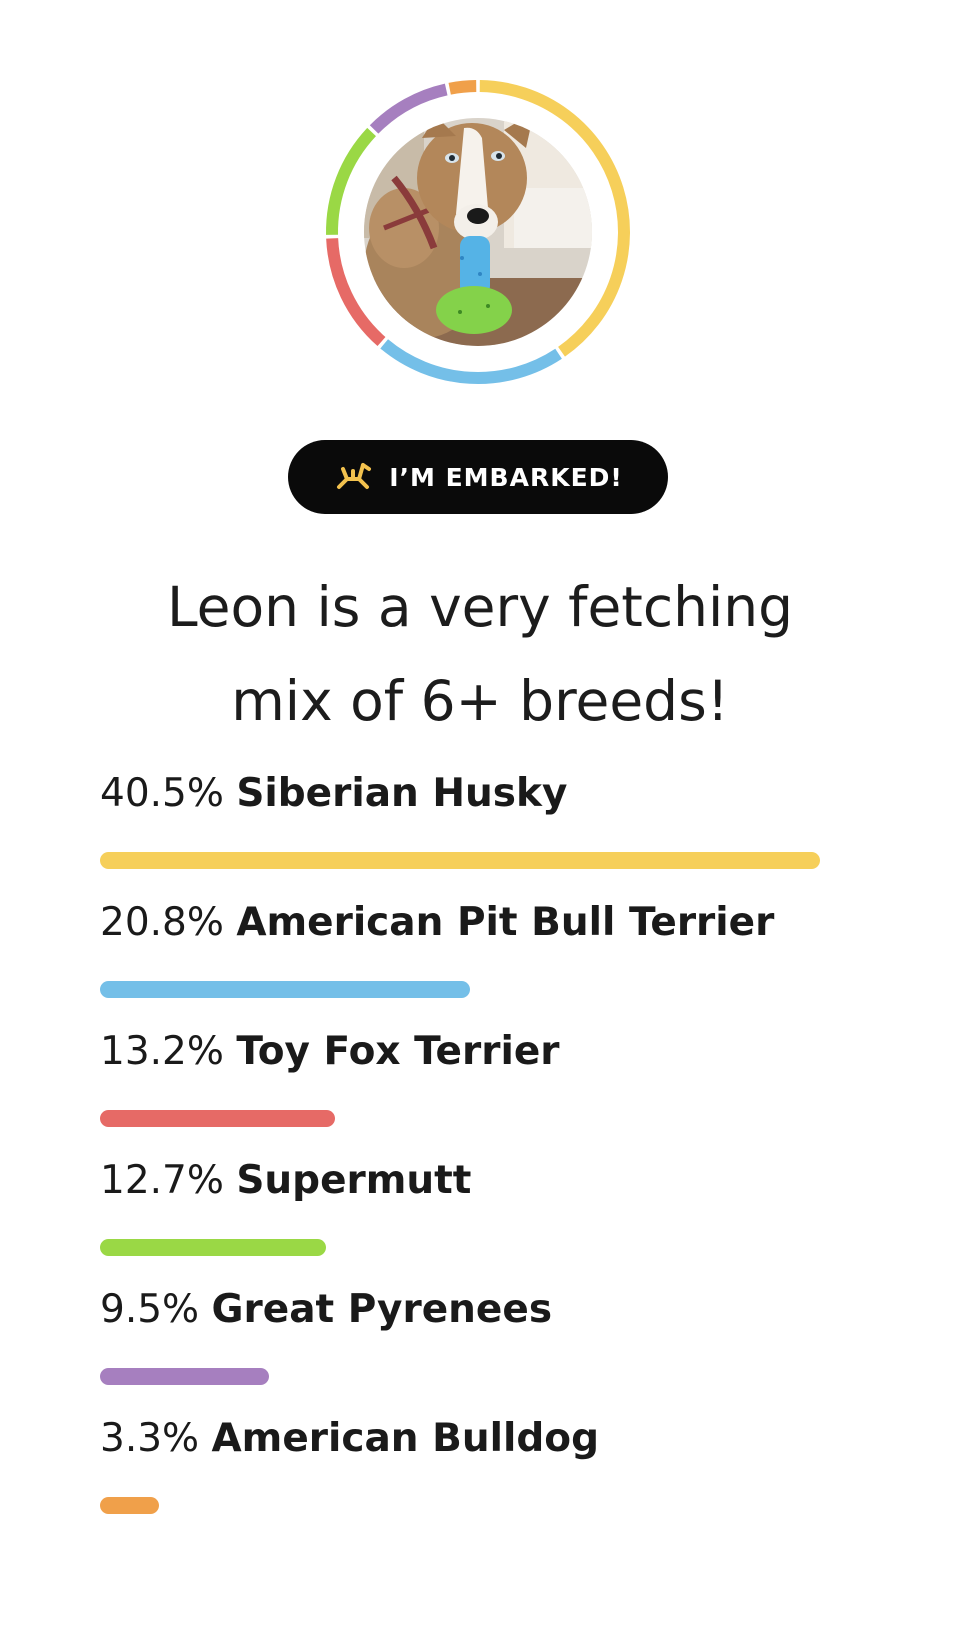  I want to click on breed-row-great-pyrenees: 9.5% Great Pyrenees, so click(490, 1341).